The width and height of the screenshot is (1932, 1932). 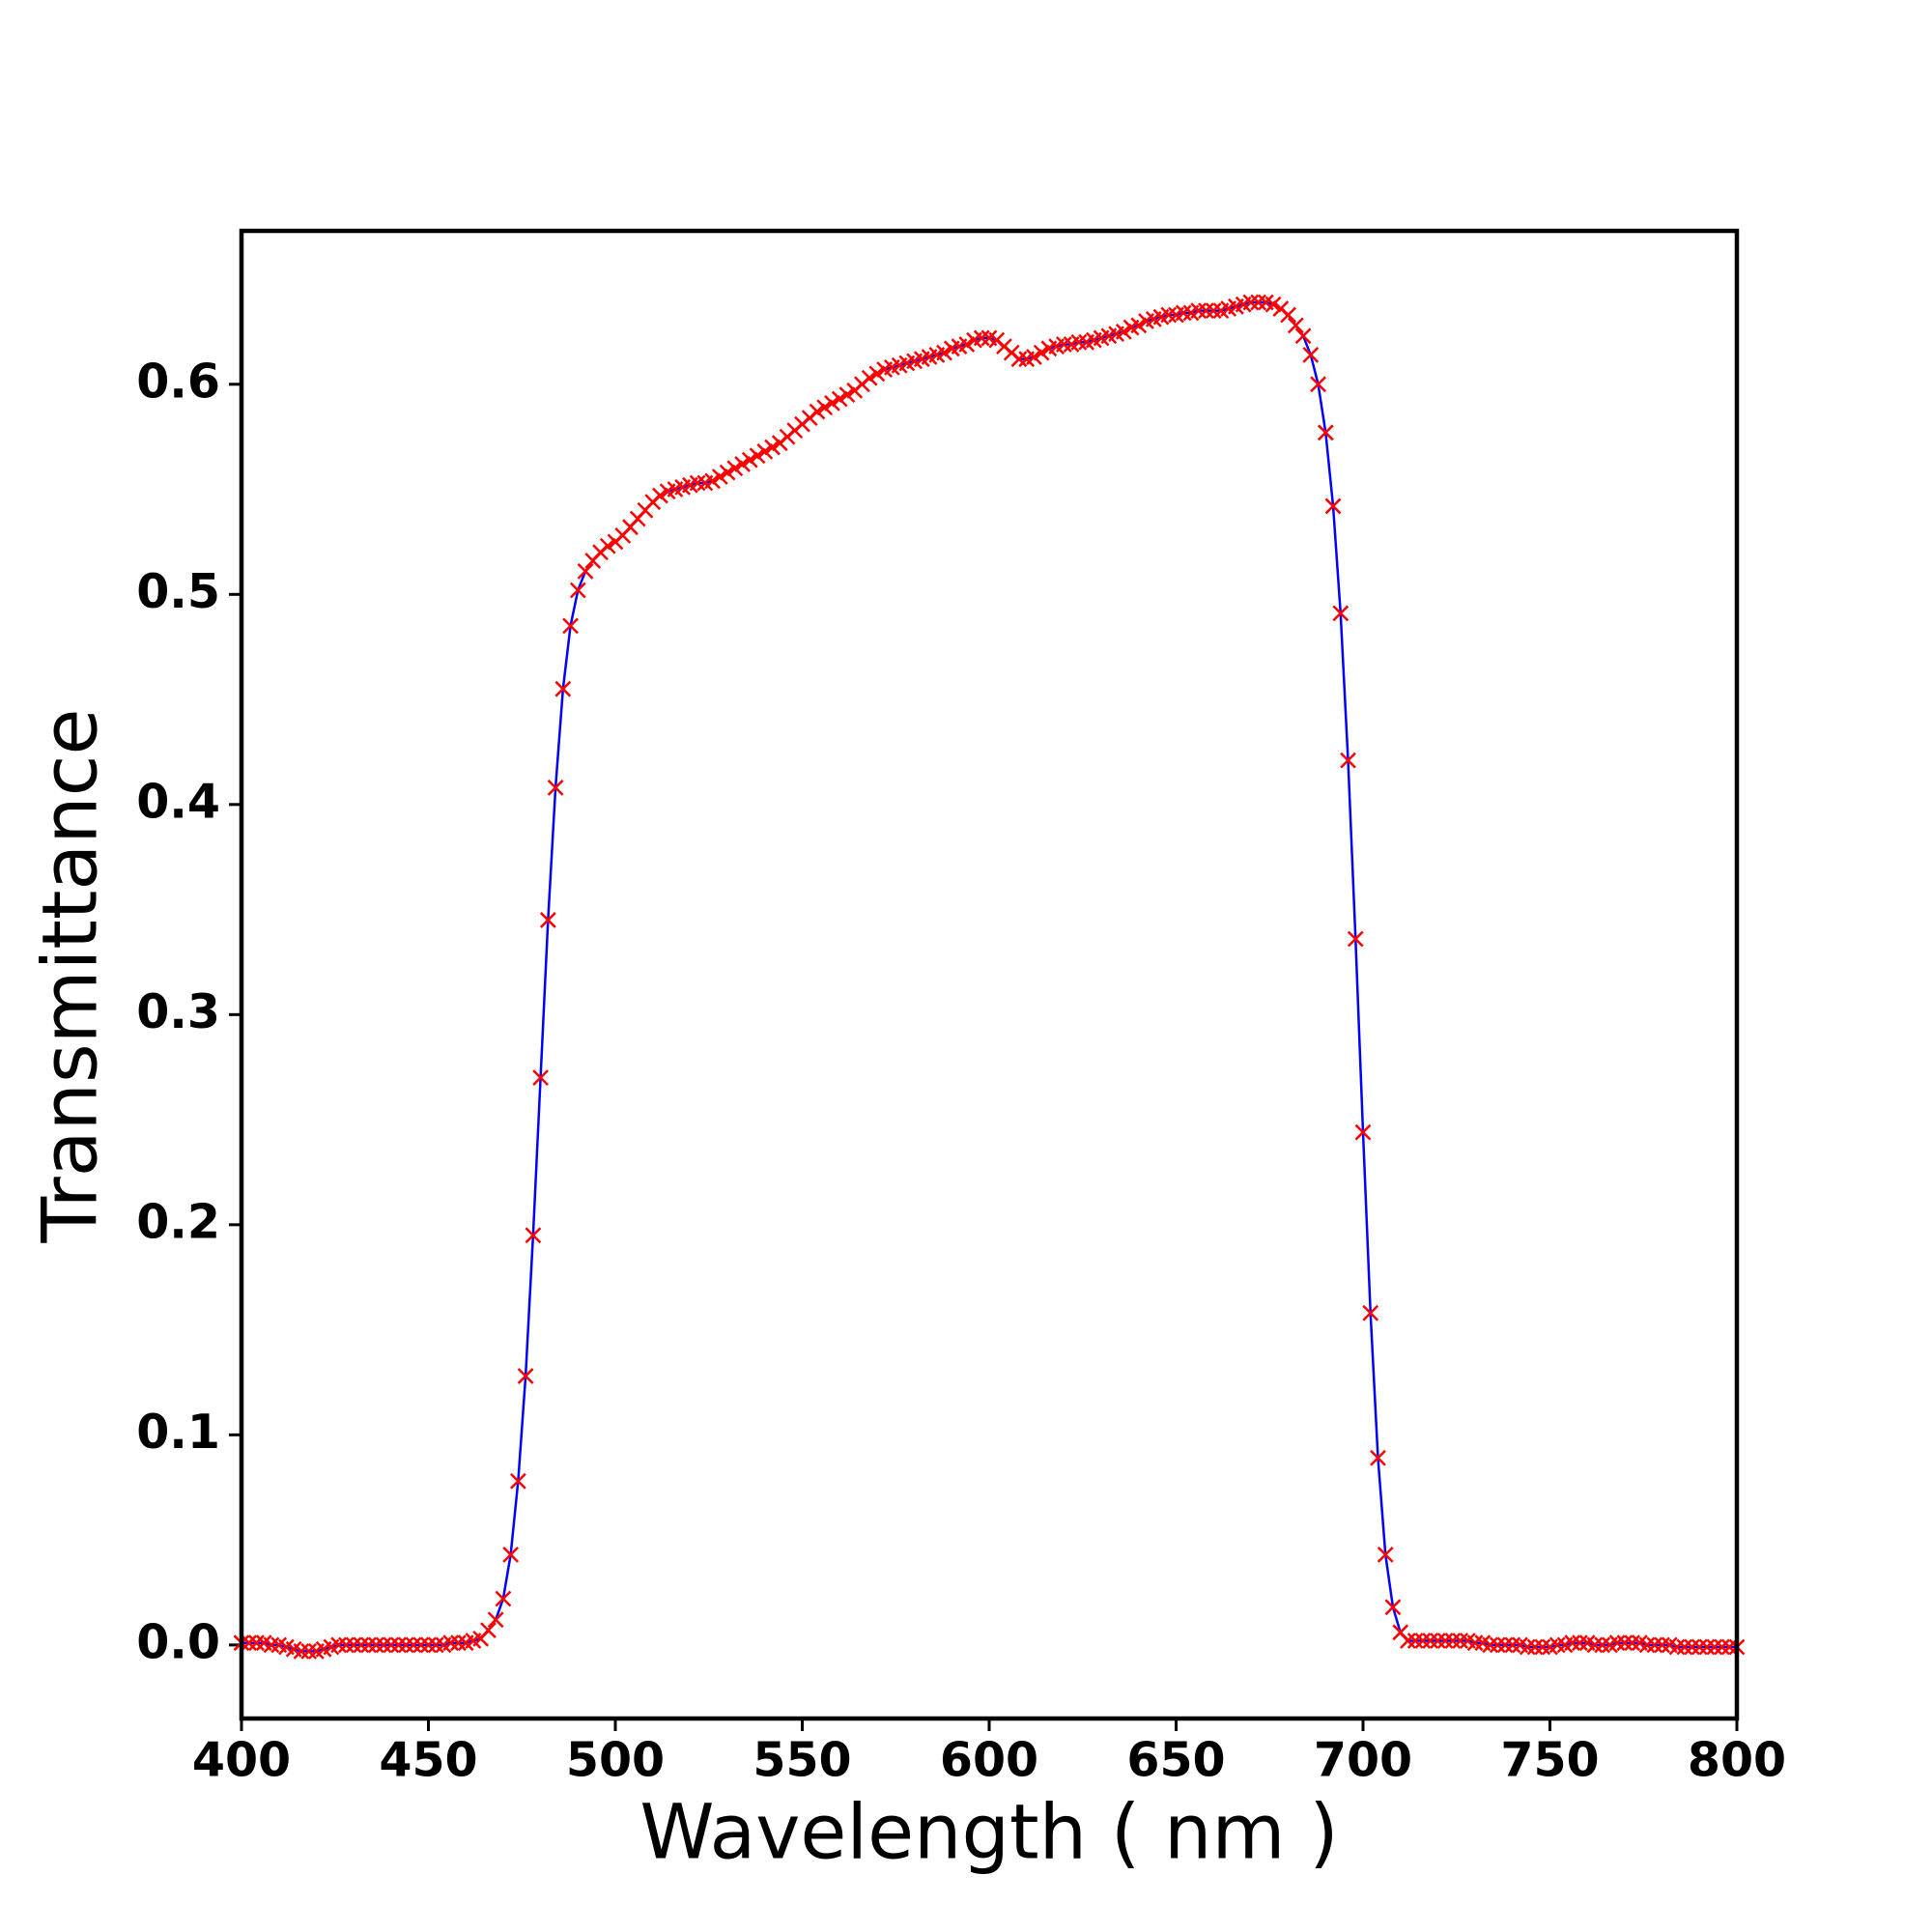 I want to click on y-tick-label: 0.0, so click(x=178, y=1641).